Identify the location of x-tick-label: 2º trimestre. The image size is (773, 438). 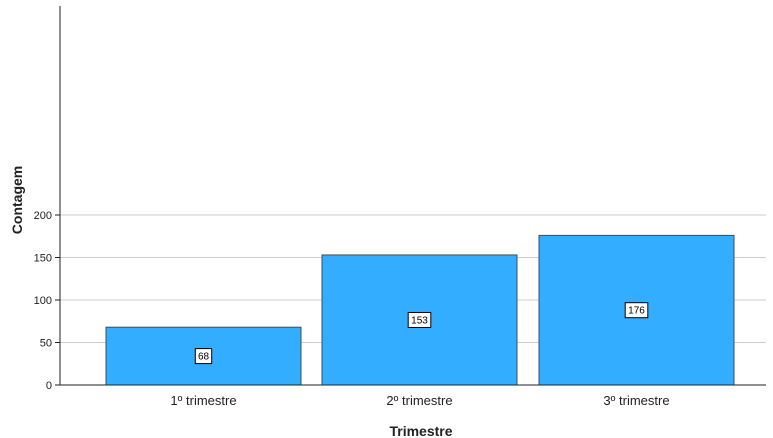
(419, 400).